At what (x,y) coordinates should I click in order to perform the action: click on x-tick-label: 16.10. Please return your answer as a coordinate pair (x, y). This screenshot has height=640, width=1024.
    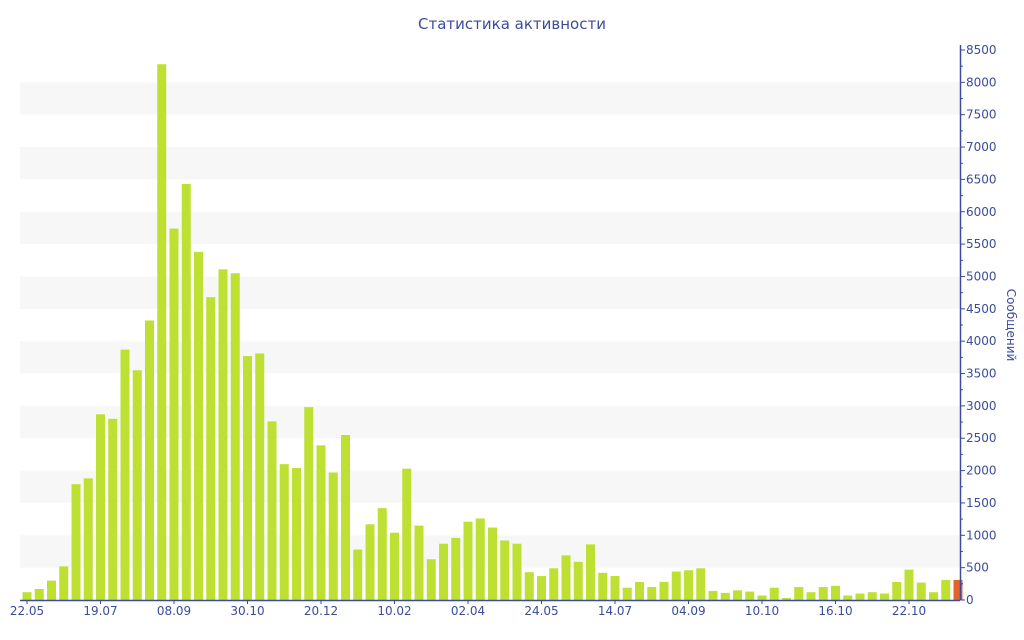
    Looking at the image, I should click on (835, 611).